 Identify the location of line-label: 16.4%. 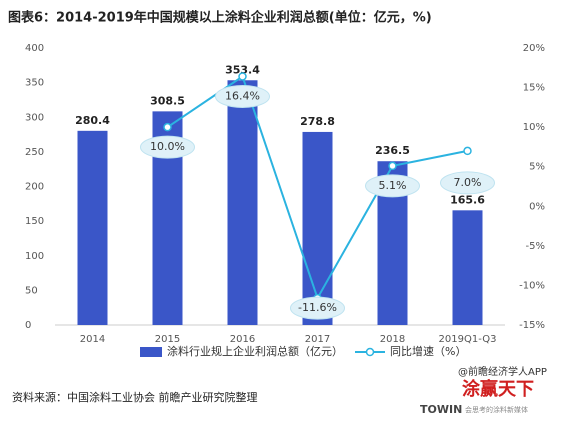
(242, 95).